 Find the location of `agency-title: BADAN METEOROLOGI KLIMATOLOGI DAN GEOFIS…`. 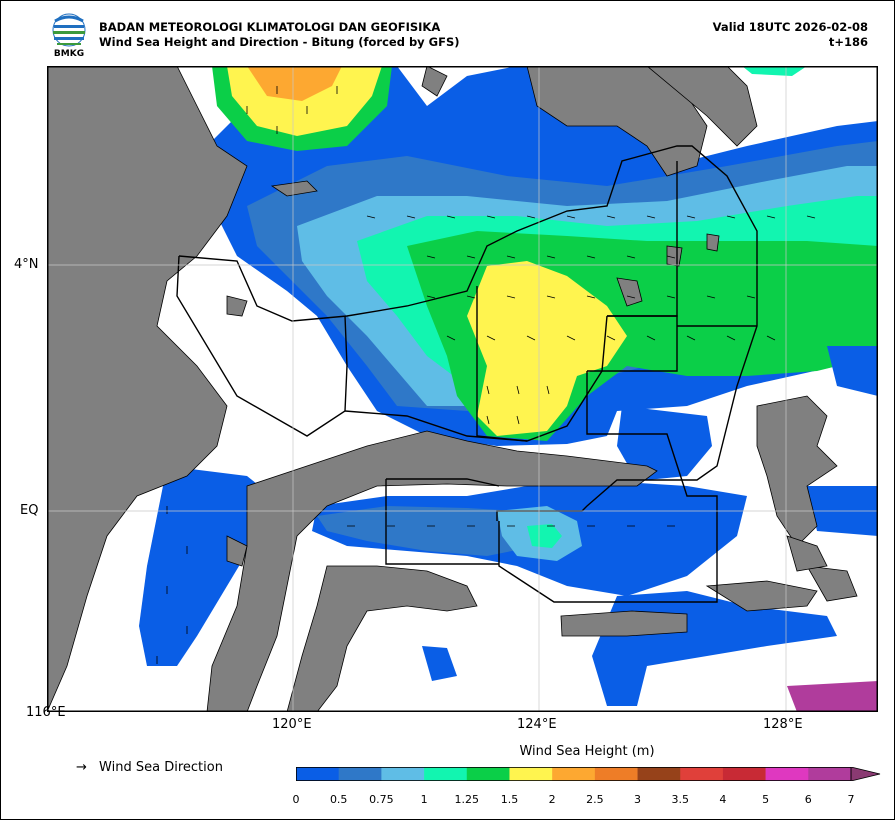

agency-title: BADAN METEOROLOGI KLIMATOLOGI DAN GEOFIS… is located at coordinates (270, 27).